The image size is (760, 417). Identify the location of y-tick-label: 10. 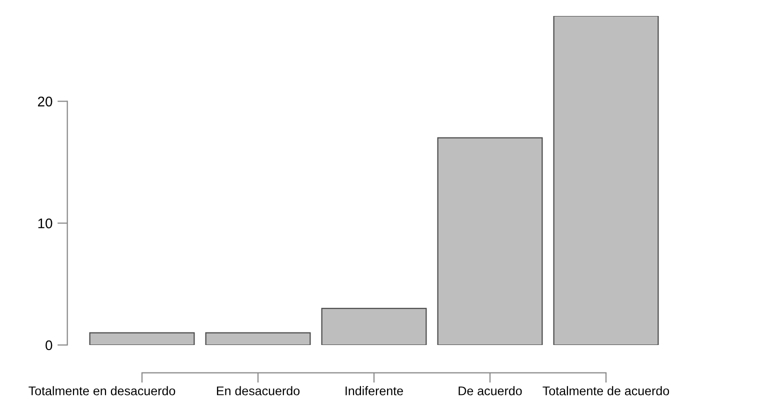
(45, 223).